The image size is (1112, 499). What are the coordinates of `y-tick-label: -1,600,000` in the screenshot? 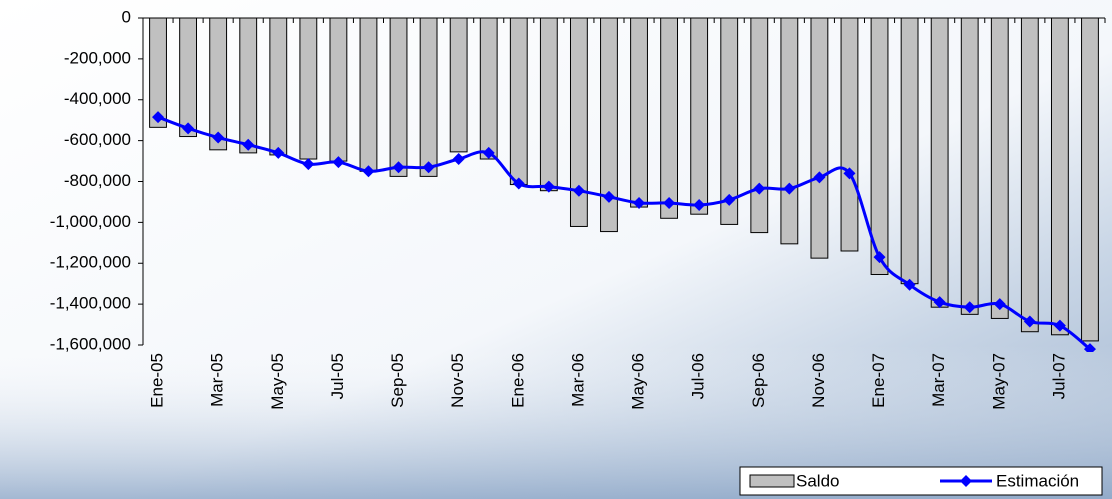 It's located at (90, 343).